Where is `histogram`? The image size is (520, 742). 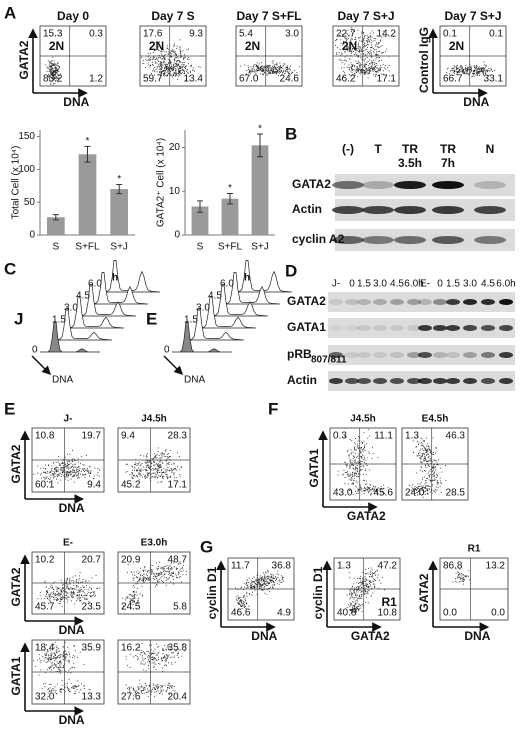
histogram is located at coordinates (238, 300).